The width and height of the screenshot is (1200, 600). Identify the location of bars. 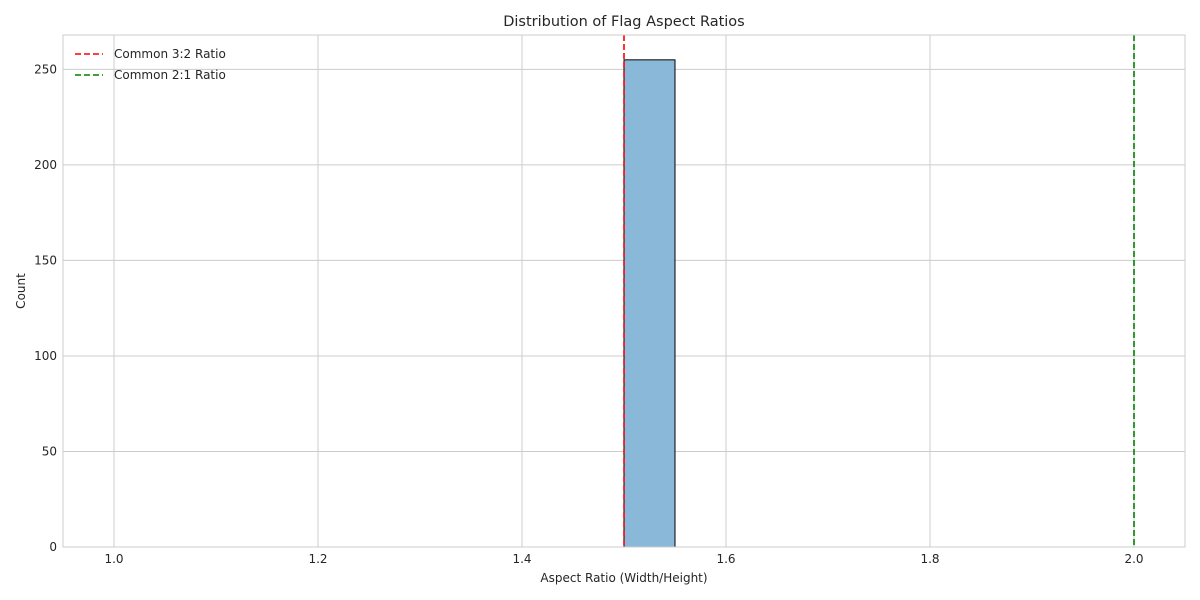
(649, 303).